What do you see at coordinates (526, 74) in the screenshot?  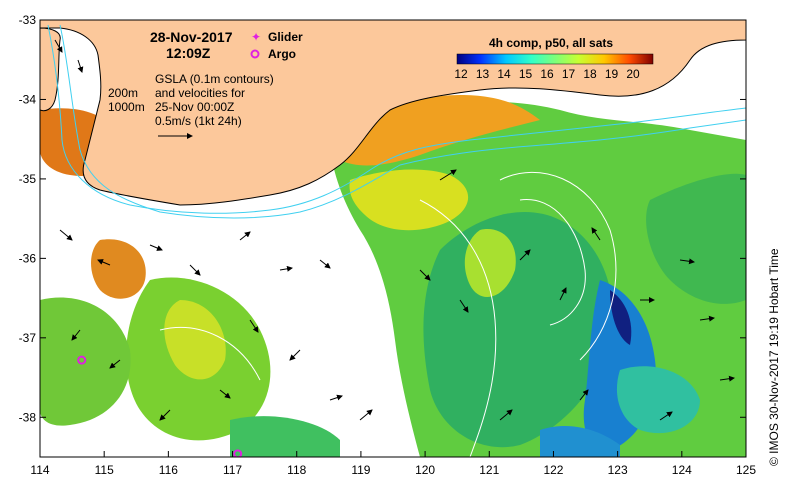 I see `colorbar-tick-label: 15` at bounding box center [526, 74].